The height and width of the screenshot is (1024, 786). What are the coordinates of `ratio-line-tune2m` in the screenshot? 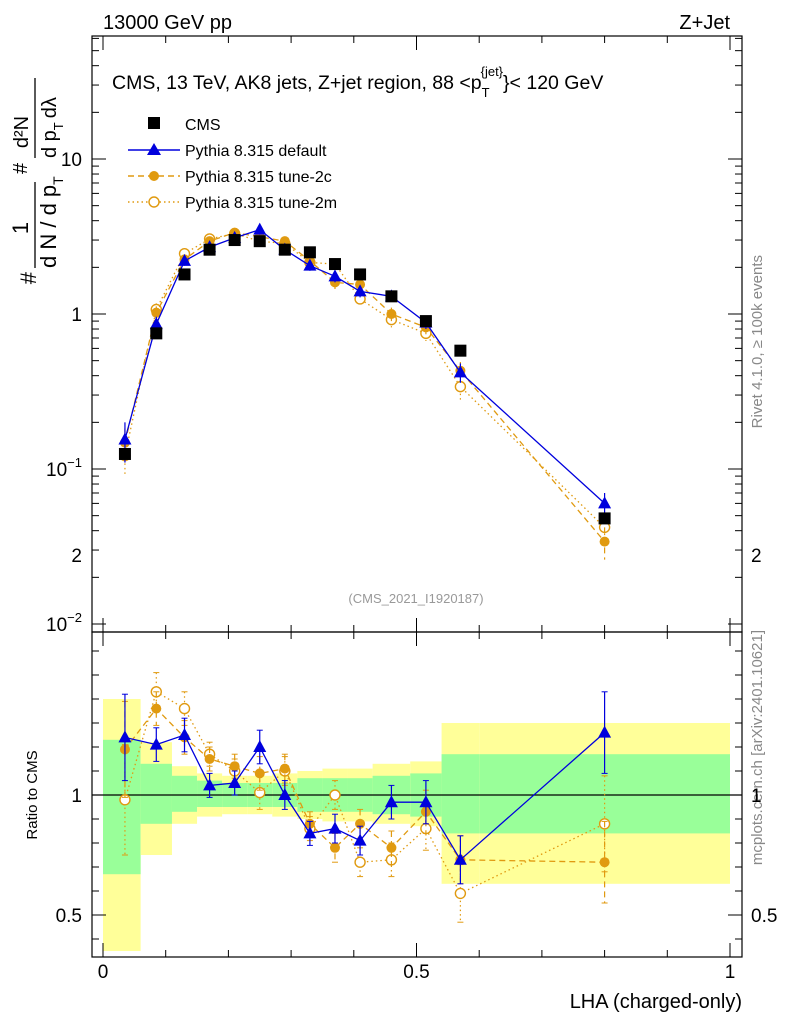 It's located at (364, 792).